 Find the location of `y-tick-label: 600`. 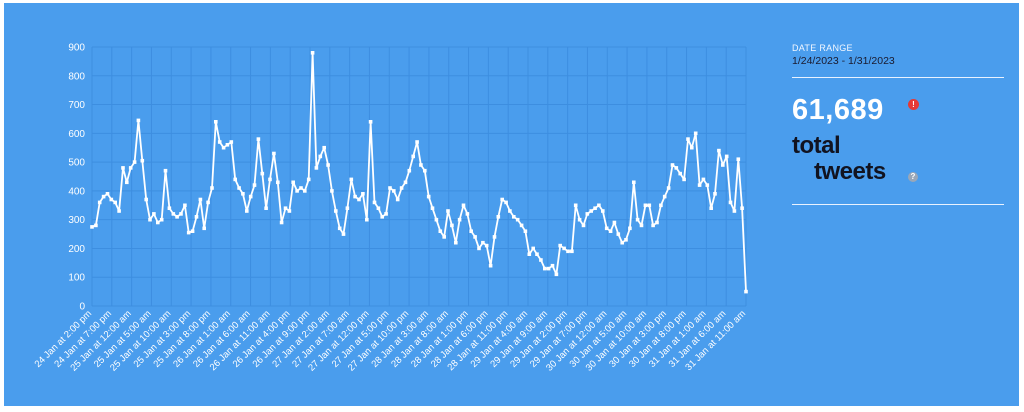

y-tick-label: 600 is located at coordinates (76, 134).